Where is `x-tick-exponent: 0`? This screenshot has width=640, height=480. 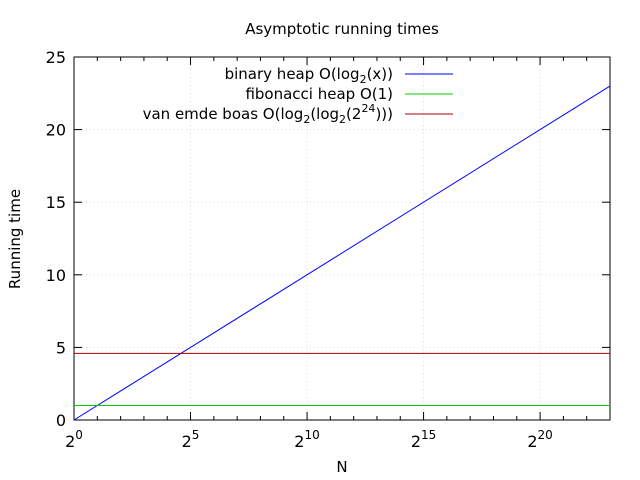 x-tick-exponent: 0 is located at coordinates (79, 435).